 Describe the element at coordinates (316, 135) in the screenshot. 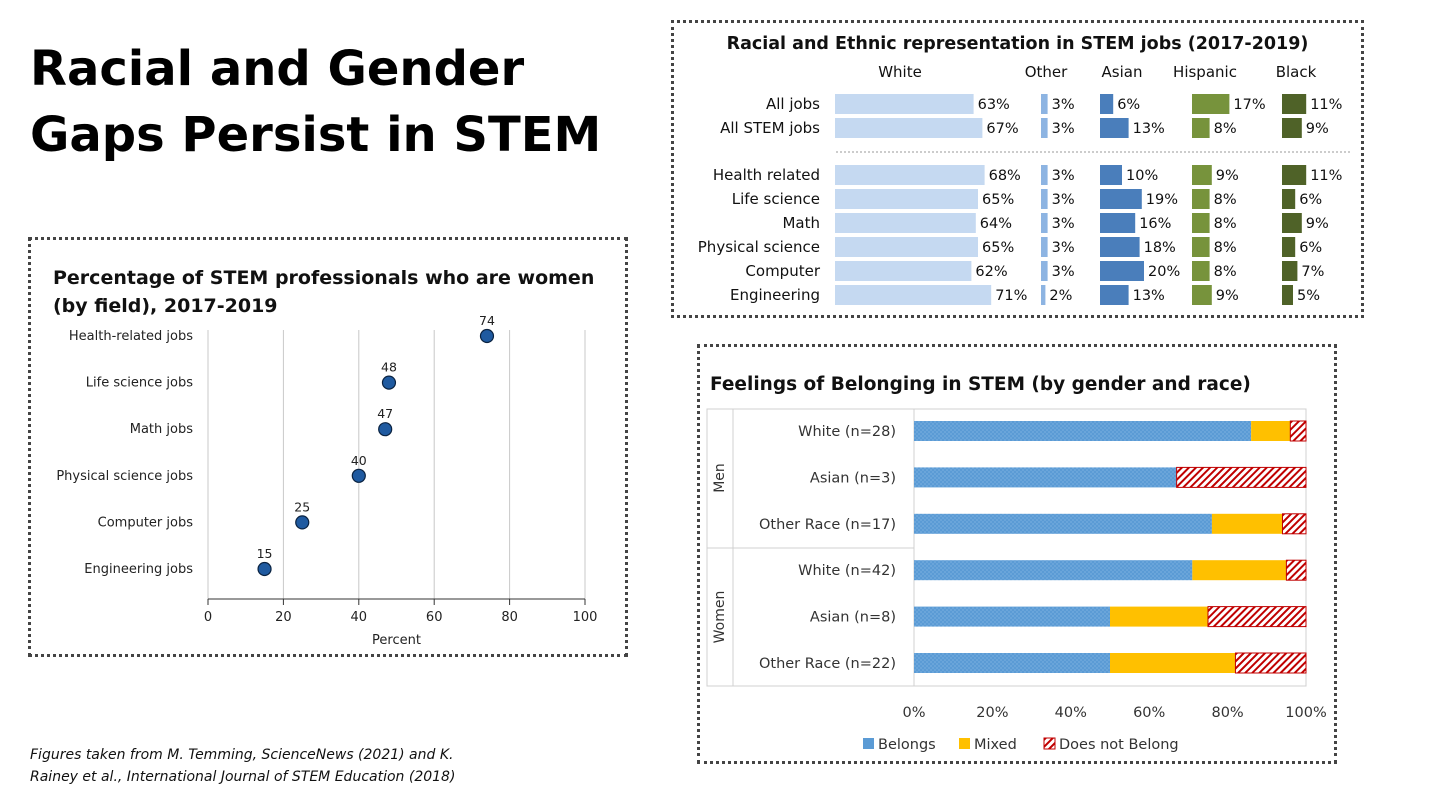

I see `slide-title-line2: Gaps Persist in STEM` at that location.